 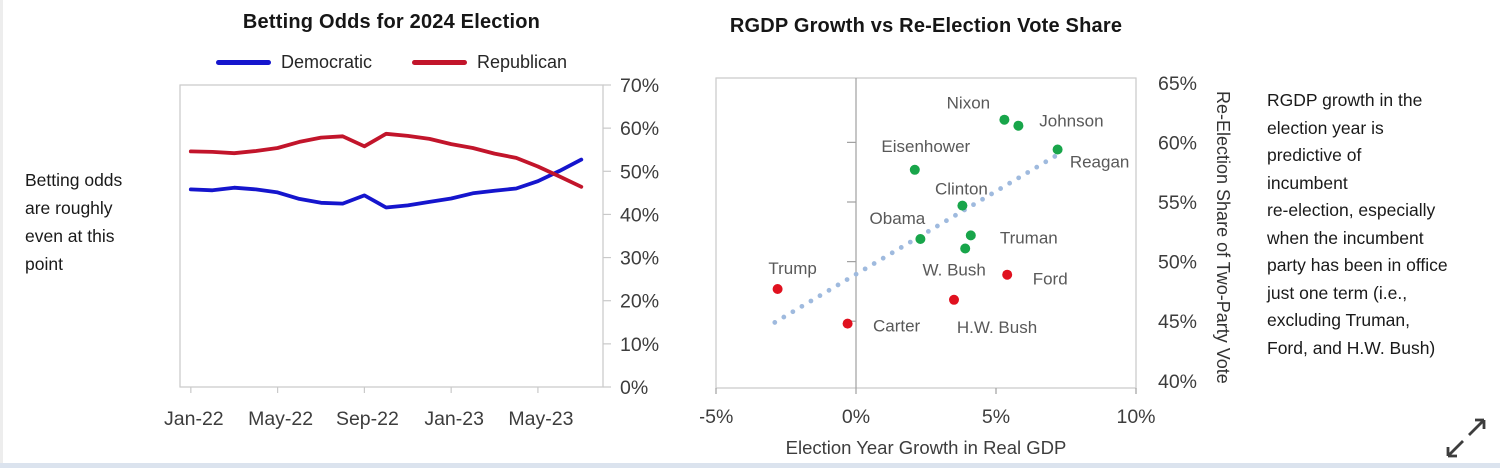 I want to click on x-tick-label: Sep-22, so click(x=367, y=419).